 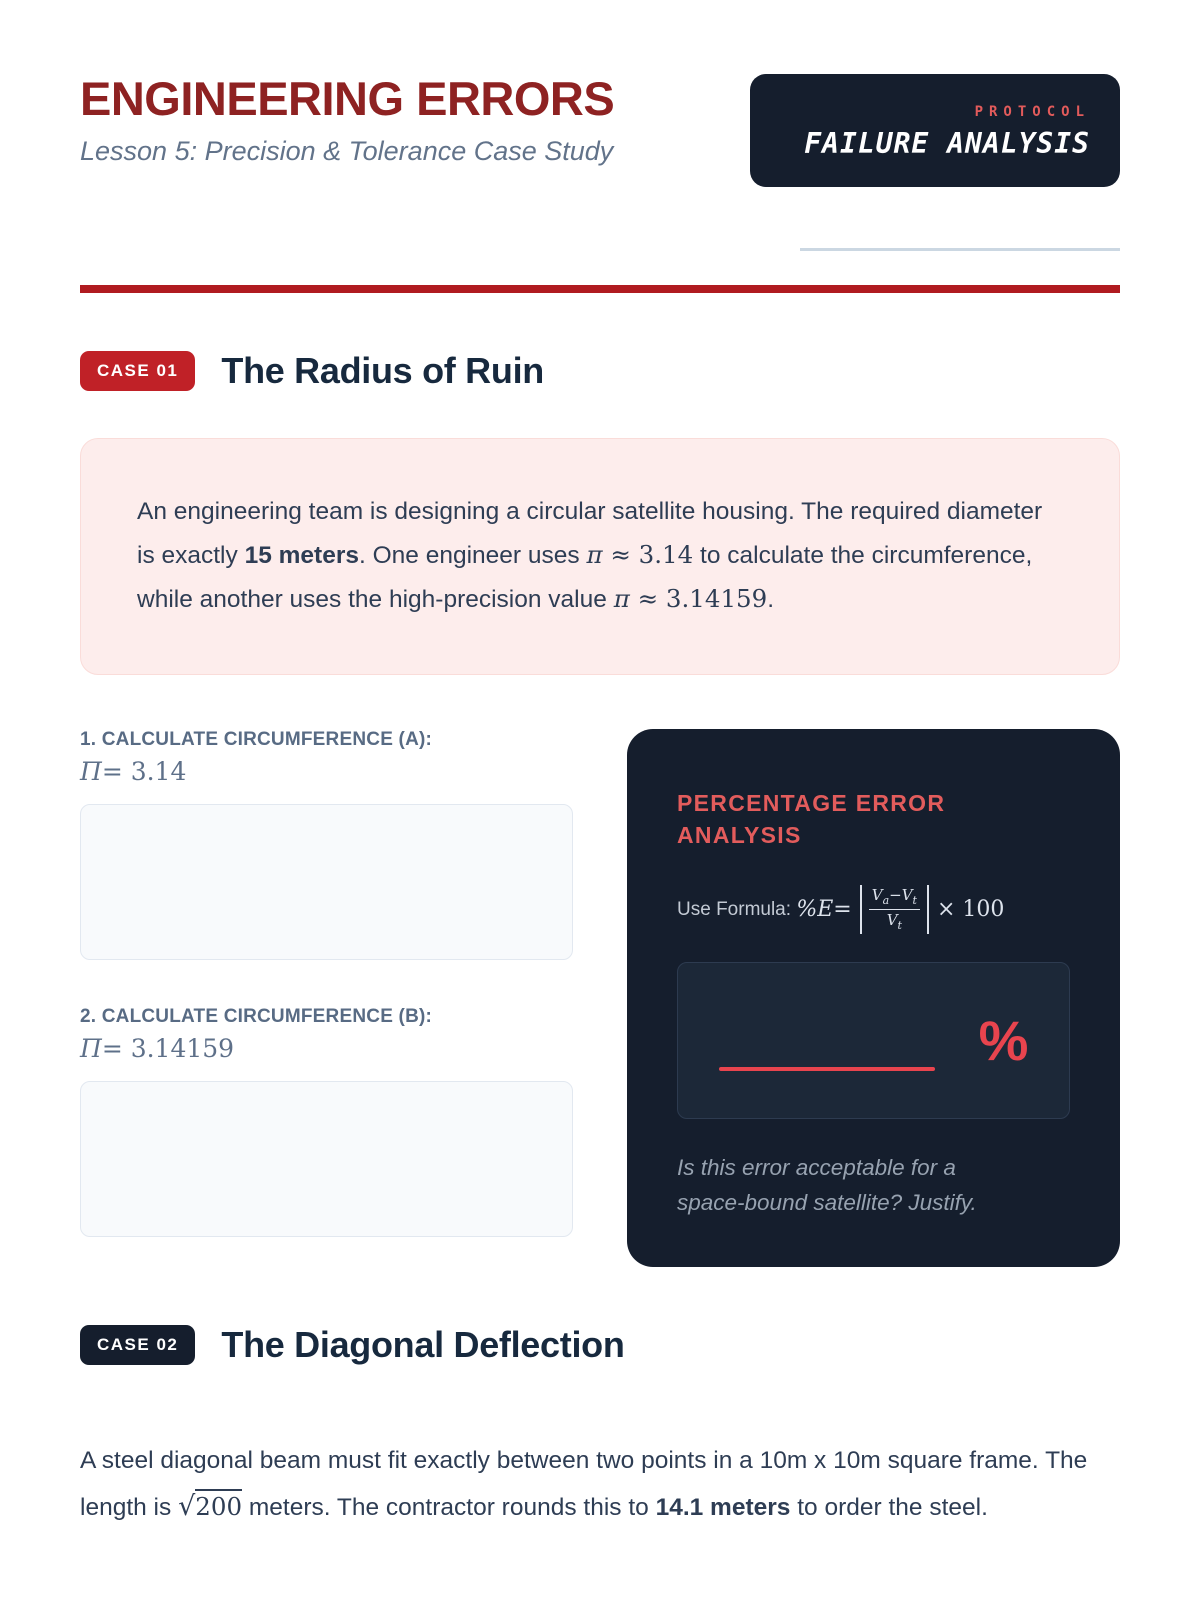 What do you see at coordinates (826, 1068) in the screenshot?
I see `answer-blank-line` at bounding box center [826, 1068].